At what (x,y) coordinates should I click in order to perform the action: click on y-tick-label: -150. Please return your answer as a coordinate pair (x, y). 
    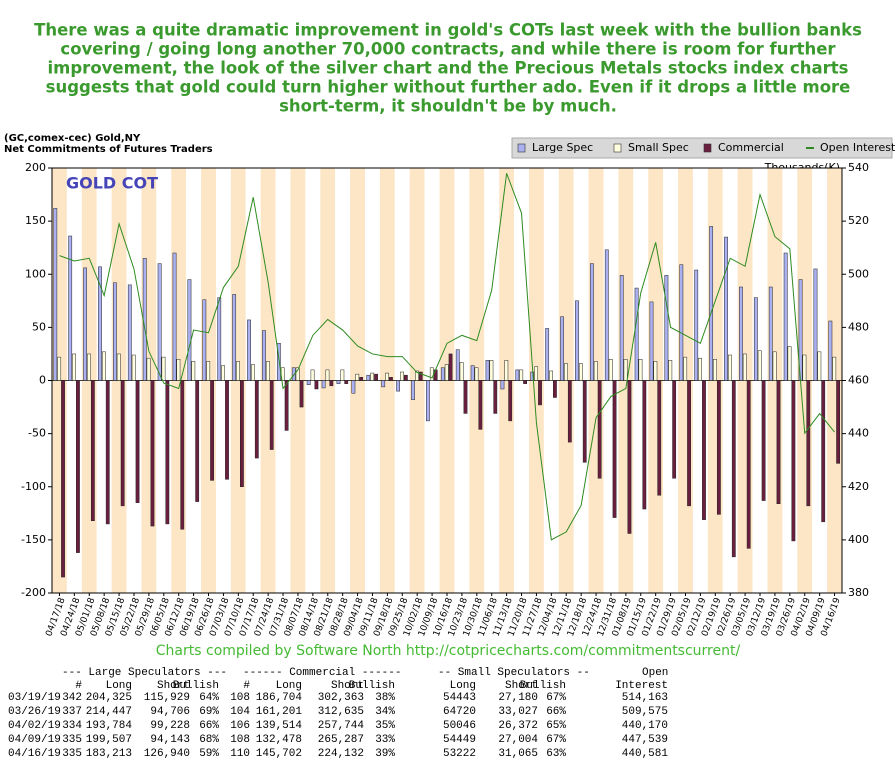
    Looking at the image, I should click on (33, 539).